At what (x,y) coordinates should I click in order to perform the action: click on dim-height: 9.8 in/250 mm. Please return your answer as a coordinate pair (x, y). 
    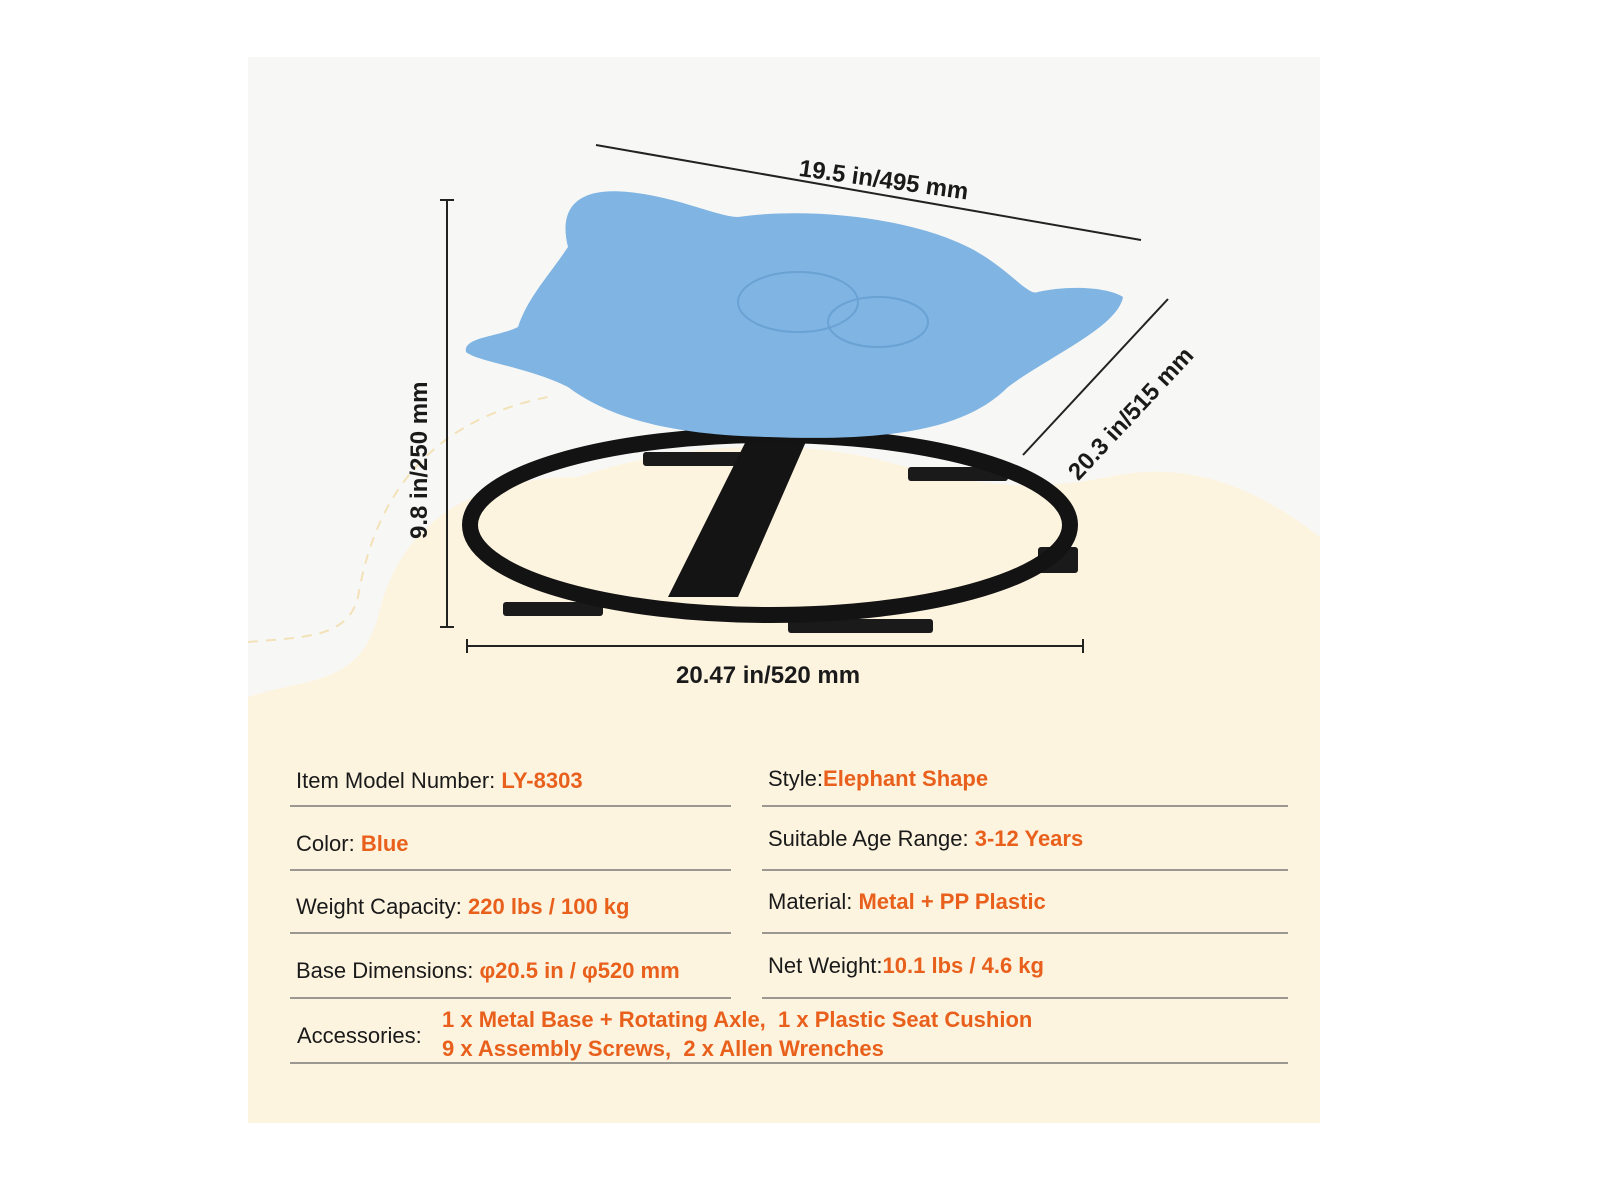
    Looking at the image, I should click on (419, 460).